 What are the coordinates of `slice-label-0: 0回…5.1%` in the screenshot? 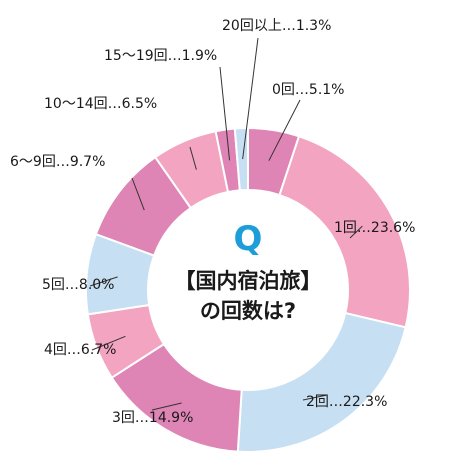 It's located at (308, 90).